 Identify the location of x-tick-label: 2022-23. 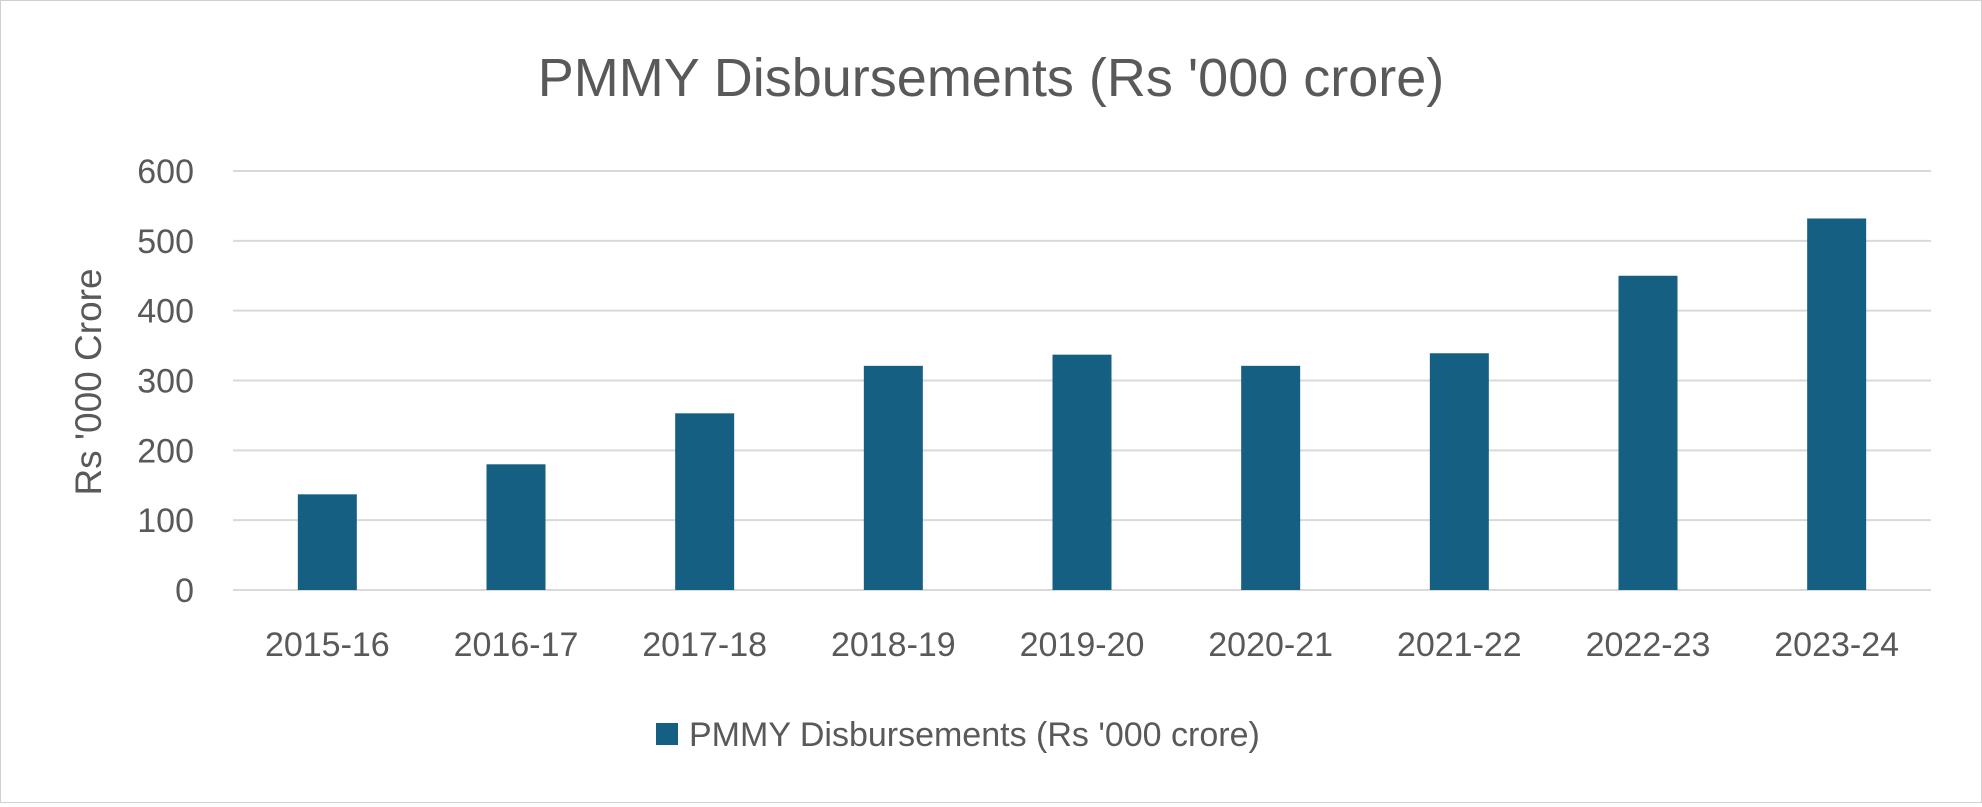
(1648, 645).